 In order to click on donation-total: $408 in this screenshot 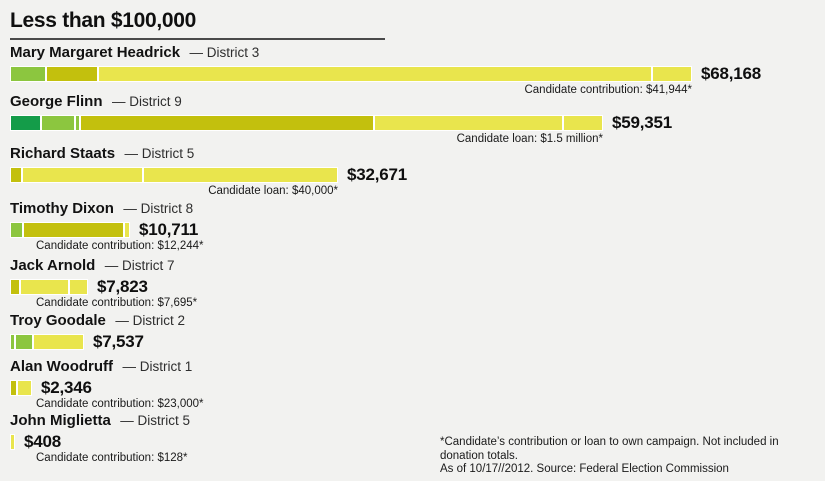, I will do `click(43, 441)`.